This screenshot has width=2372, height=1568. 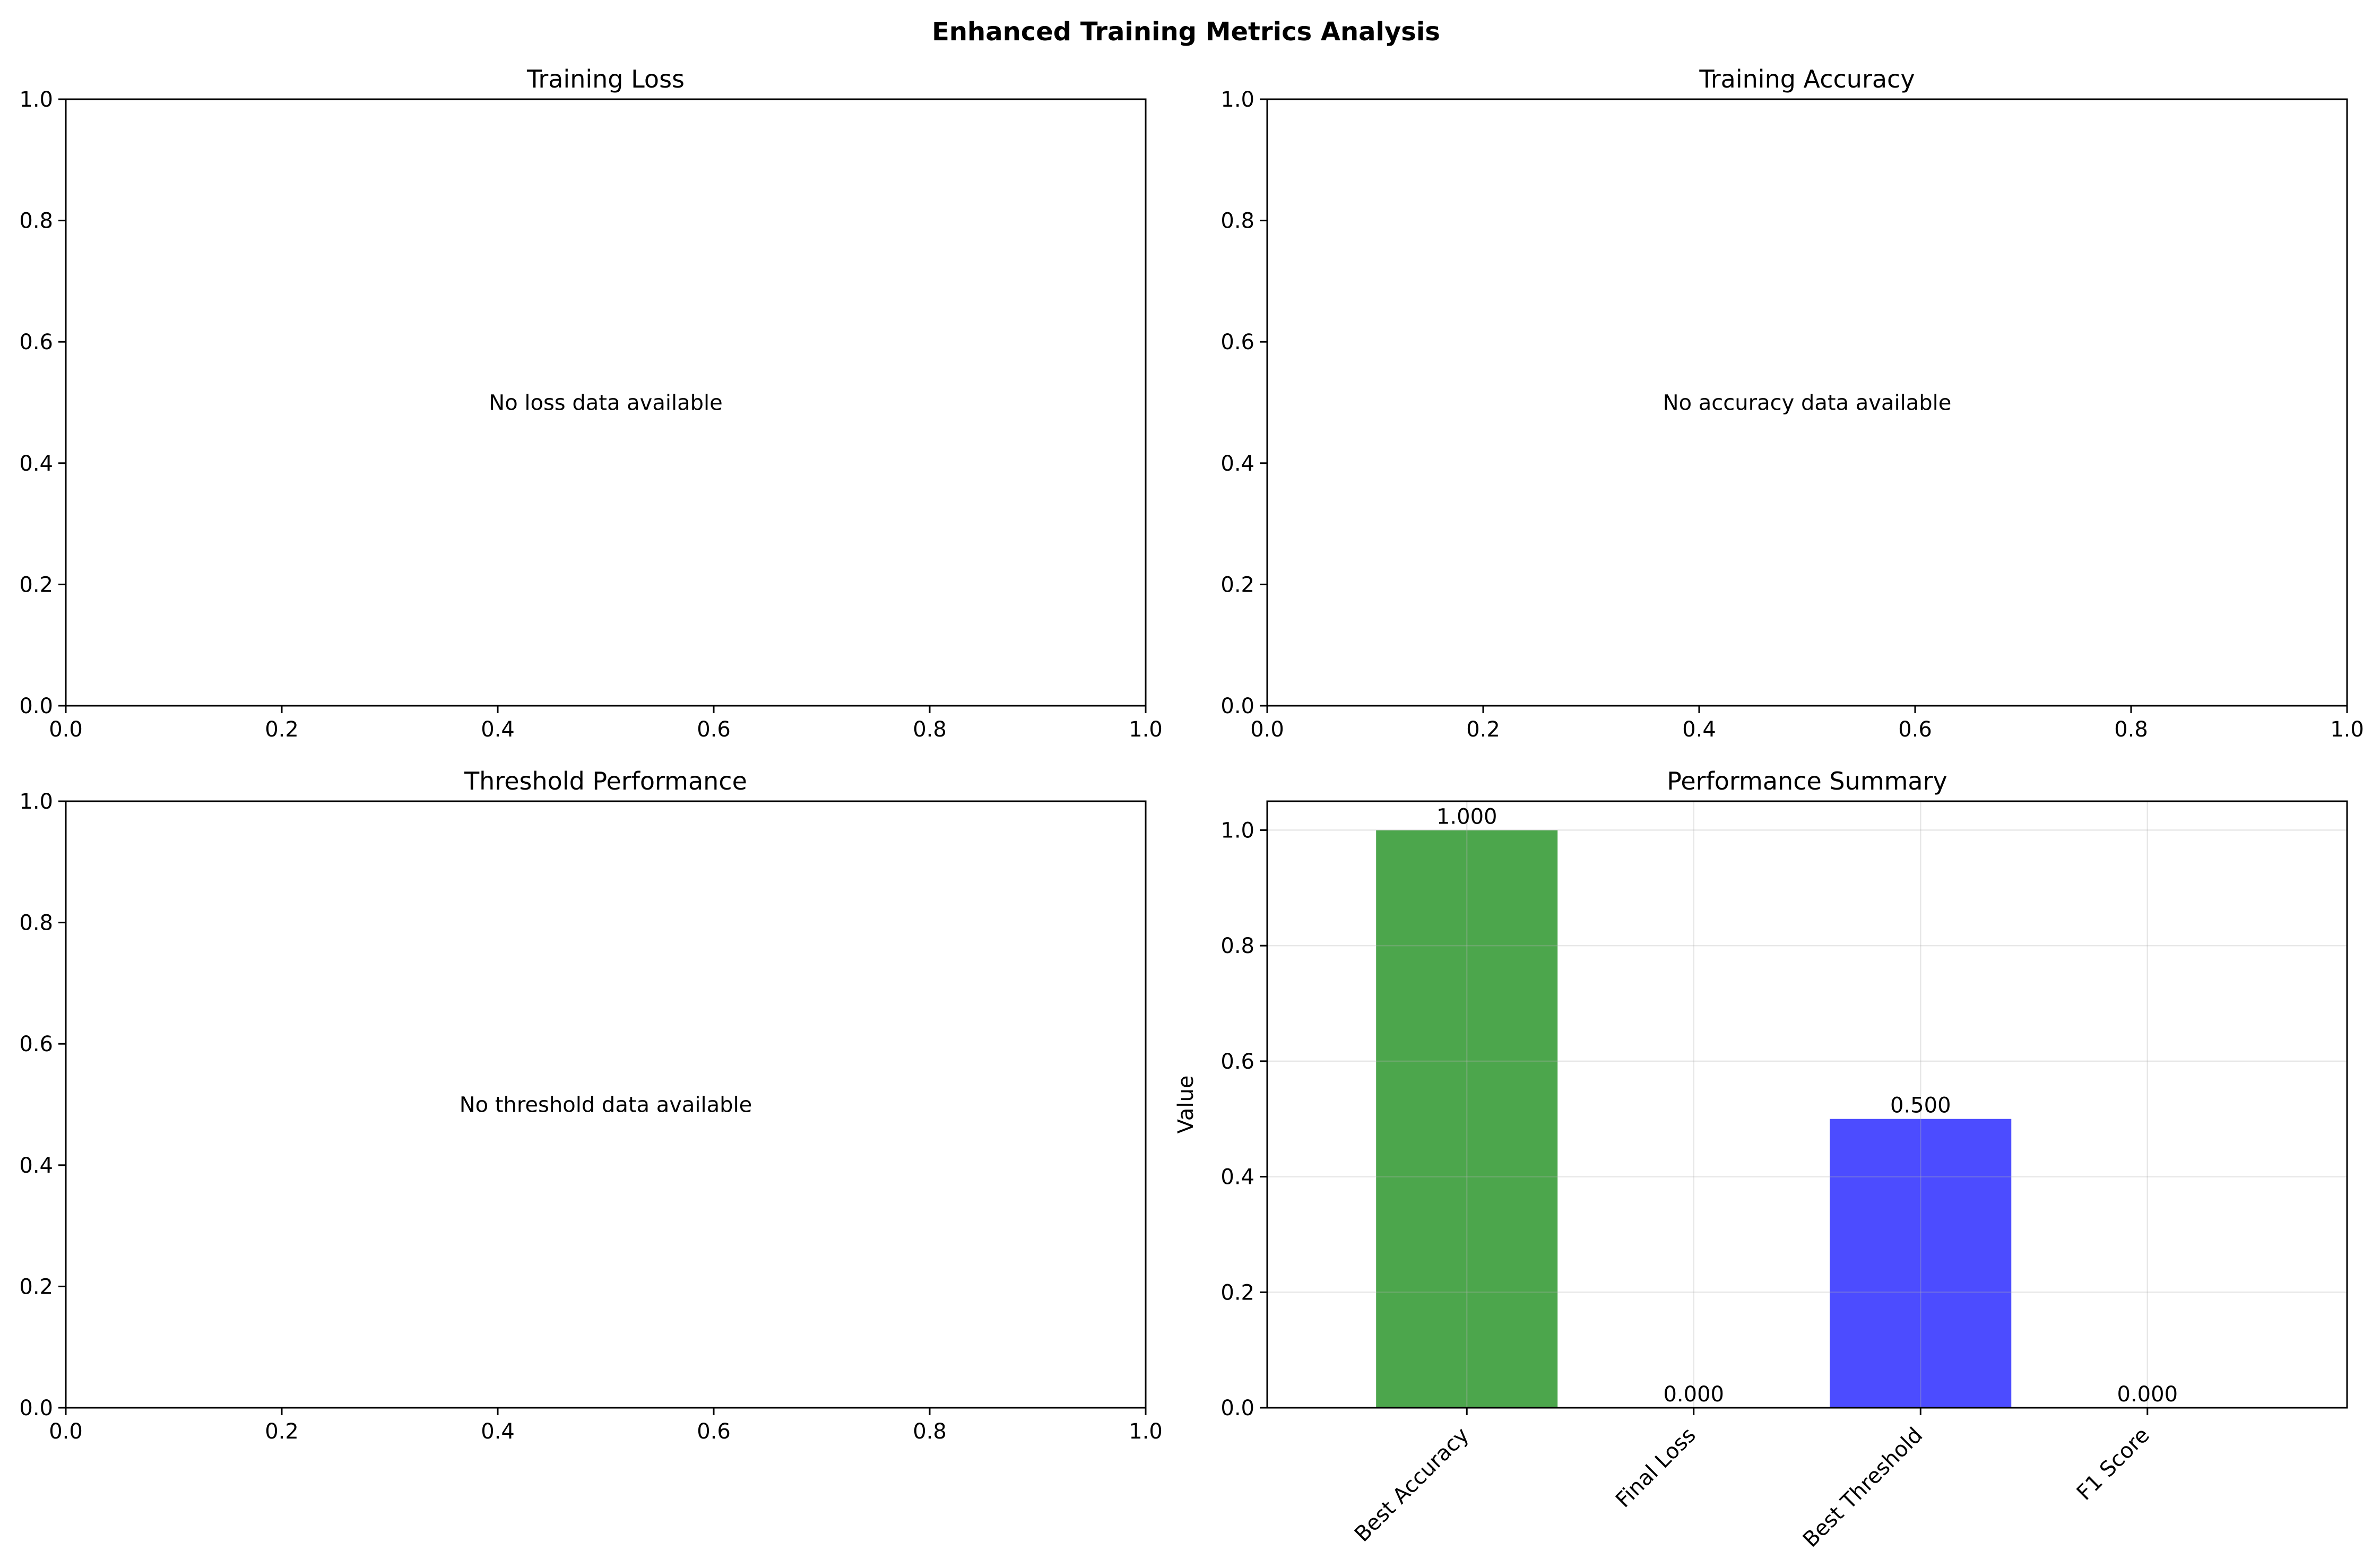 I want to click on empty-data-message: No loss data available, so click(x=606, y=403).